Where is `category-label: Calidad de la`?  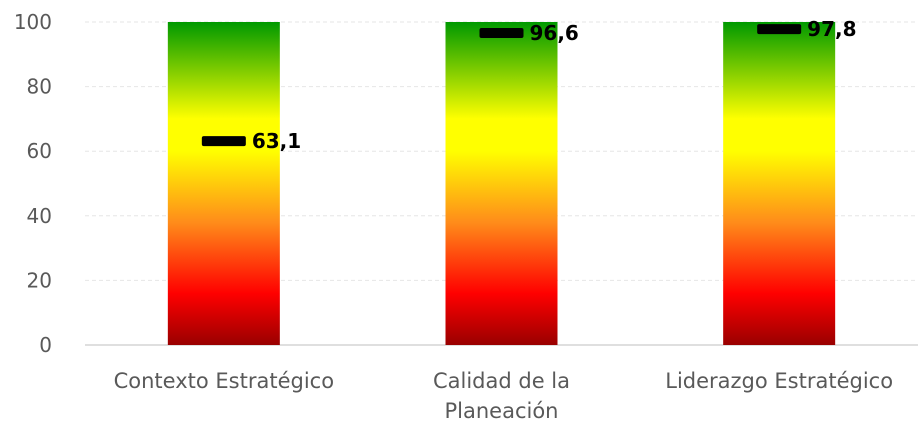 category-label: Calidad de la is located at coordinates (501, 381).